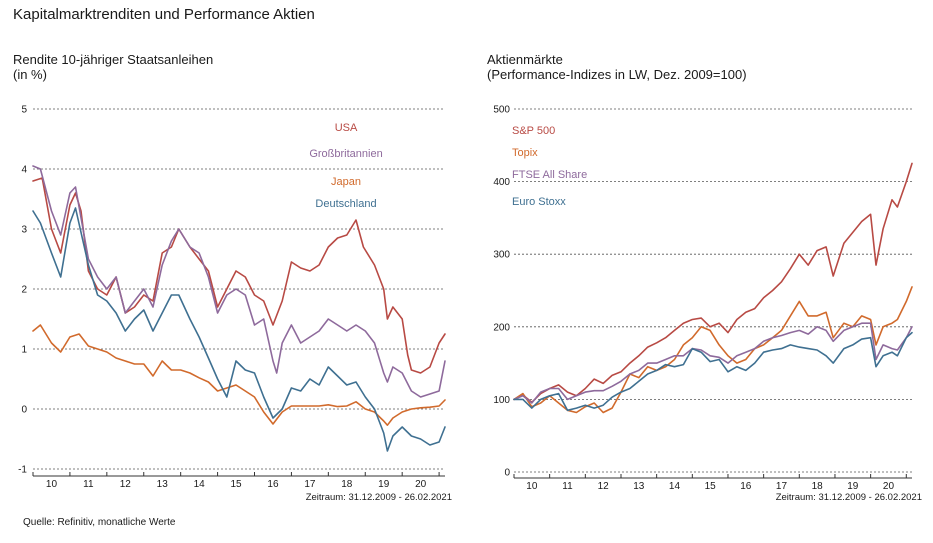 The width and height of the screenshot is (933, 543). What do you see at coordinates (746, 486) in the screenshot?
I see `right-x-tick-label: 16` at bounding box center [746, 486].